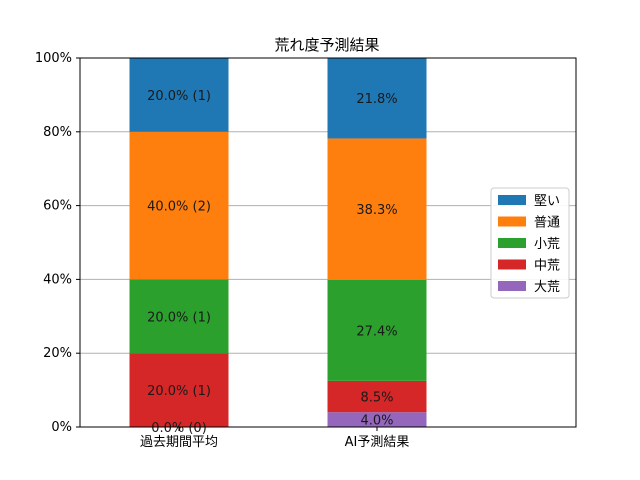 Image resolution: width=640 pixels, height=480 pixels. I want to click on segment-label: 40.0% (2), so click(179, 207).